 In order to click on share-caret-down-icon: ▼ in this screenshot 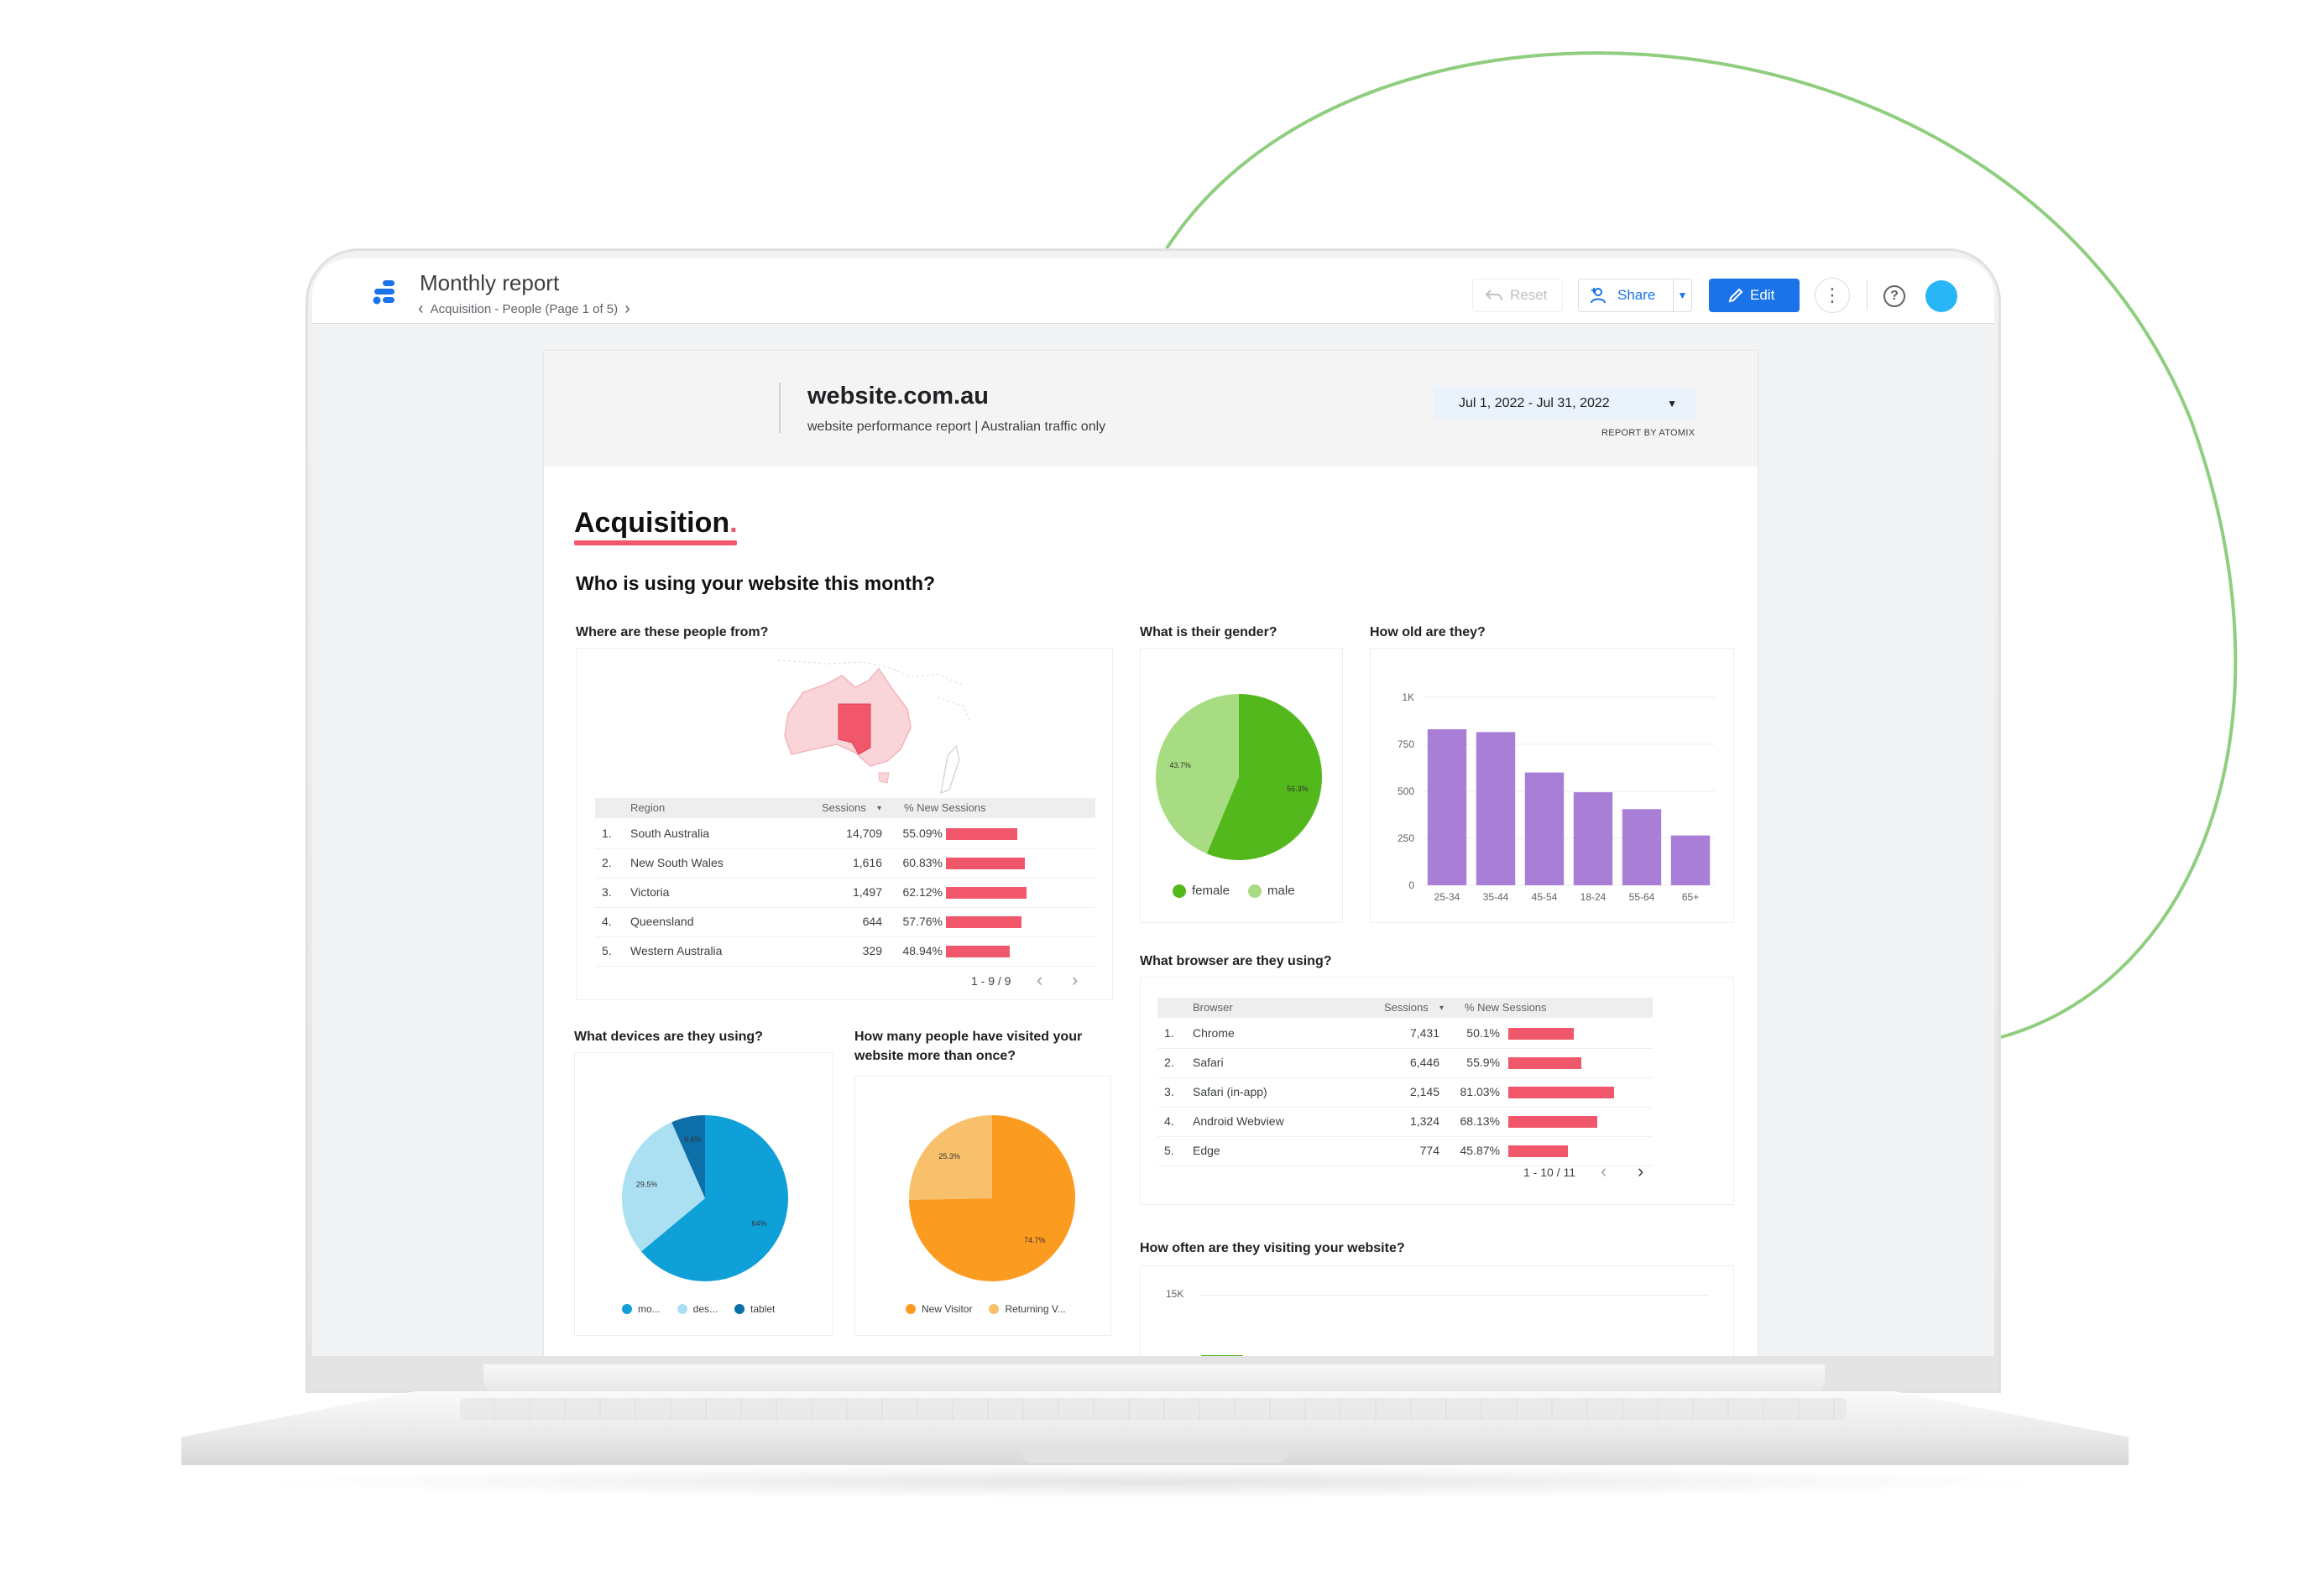, I will do `click(1682, 295)`.